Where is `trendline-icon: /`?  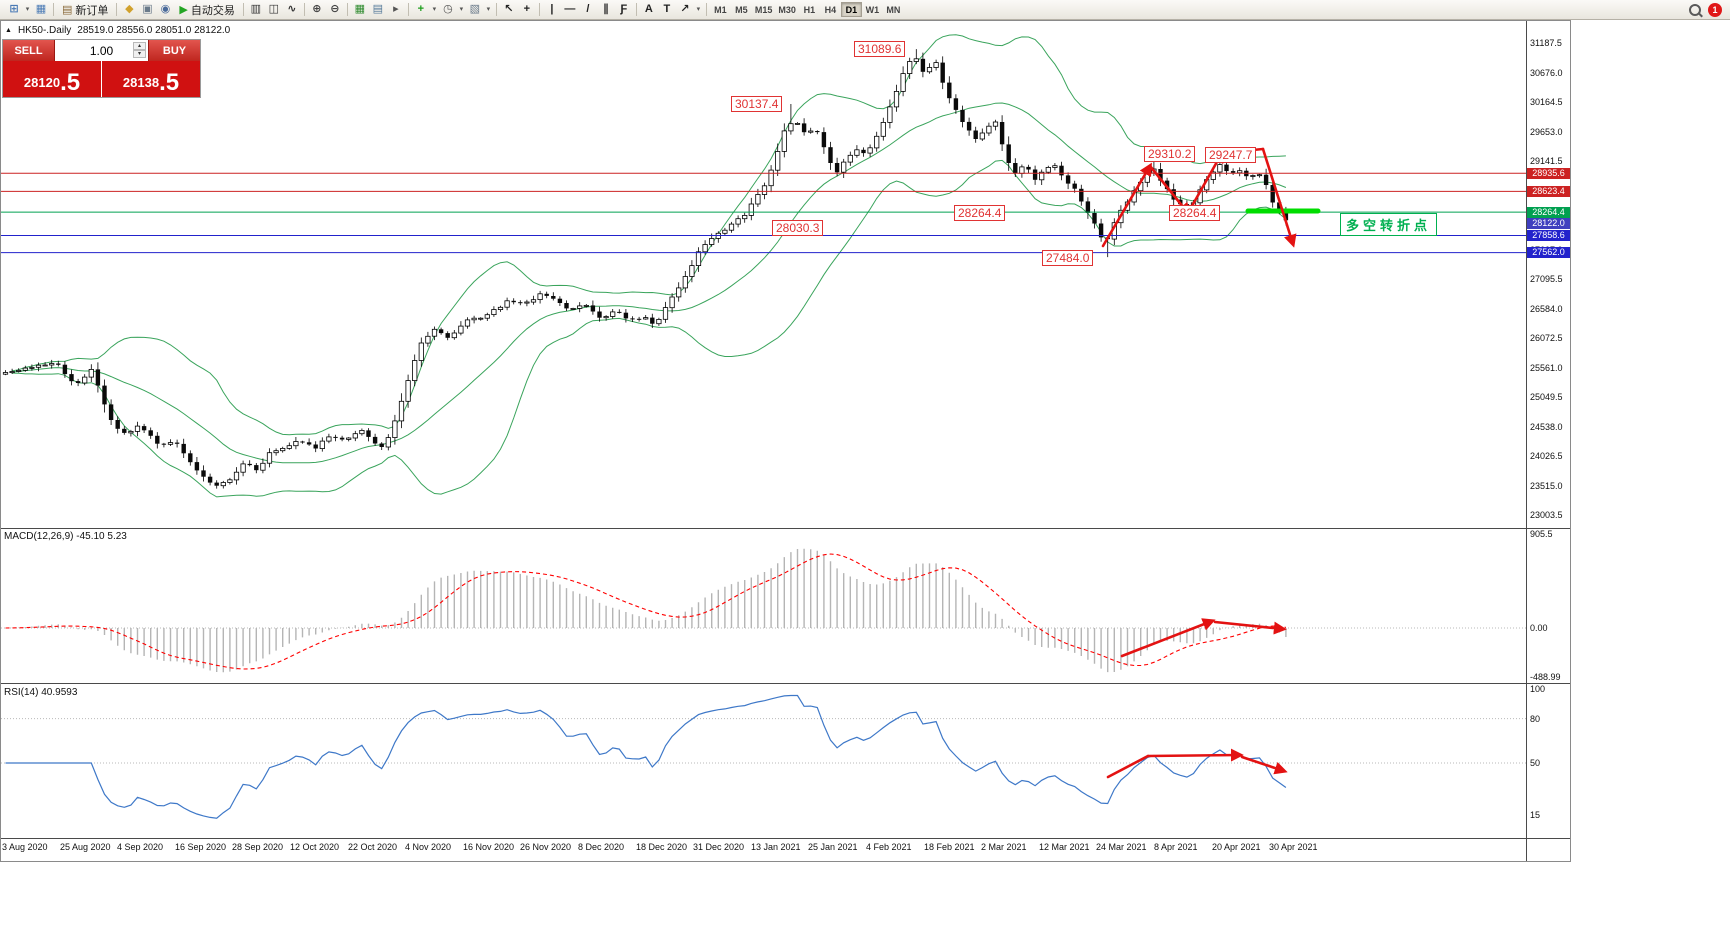
trendline-icon: / is located at coordinates (588, 9).